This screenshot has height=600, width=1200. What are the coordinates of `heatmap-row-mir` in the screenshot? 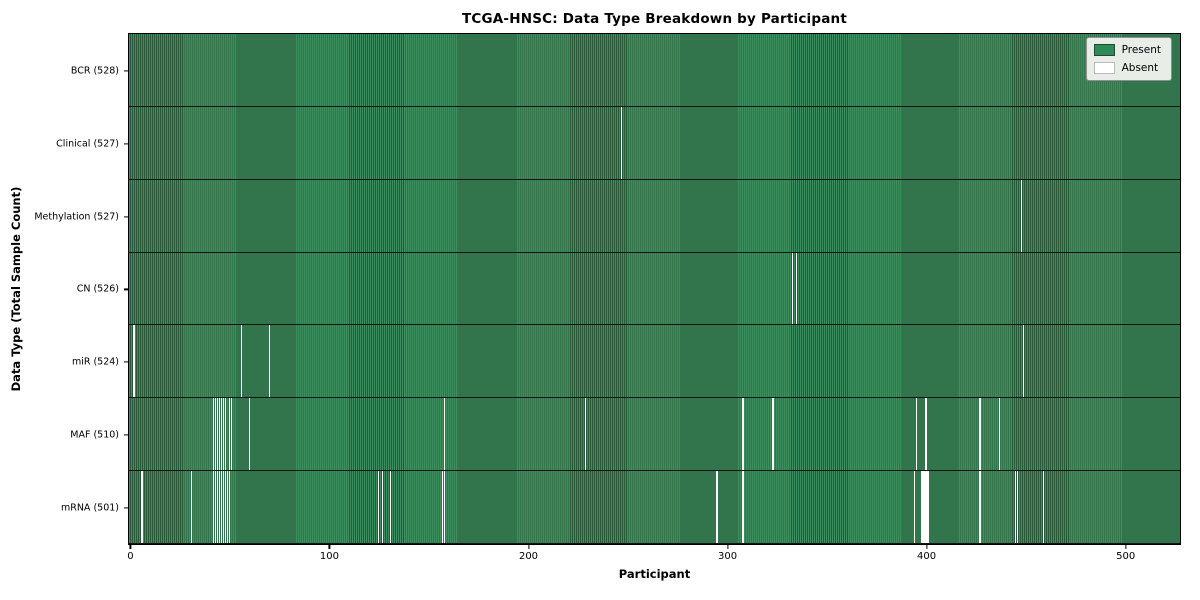 It's located at (654, 362).